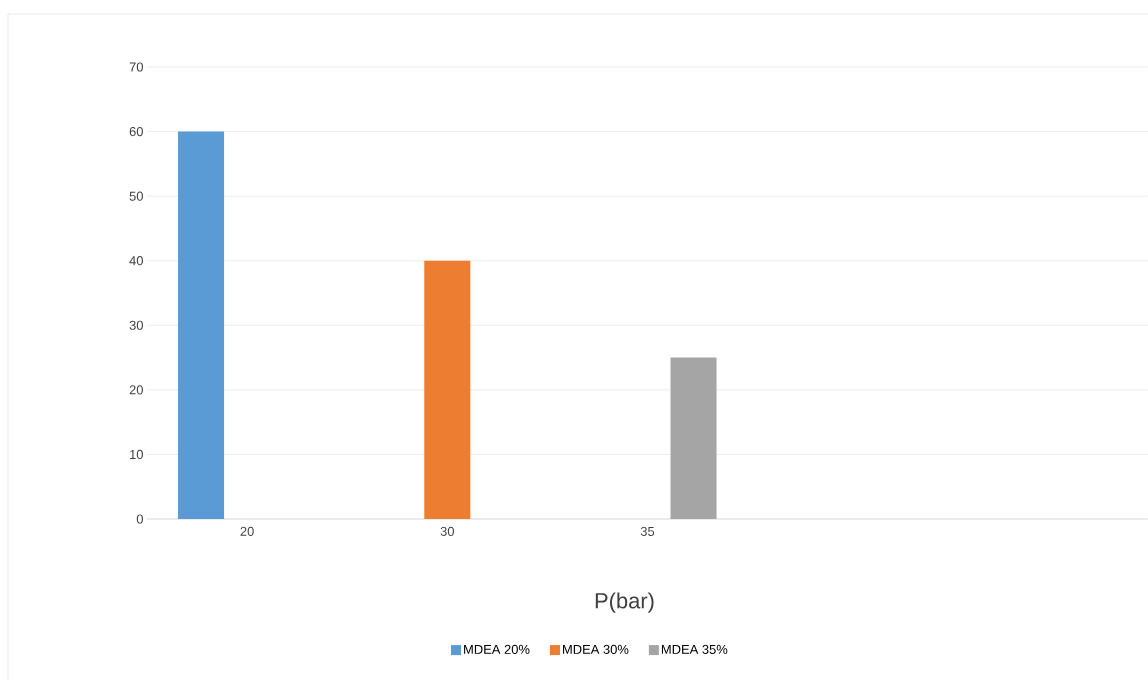 This screenshot has height=680, width=1148. I want to click on y-tick-label: 10, so click(136, 454).